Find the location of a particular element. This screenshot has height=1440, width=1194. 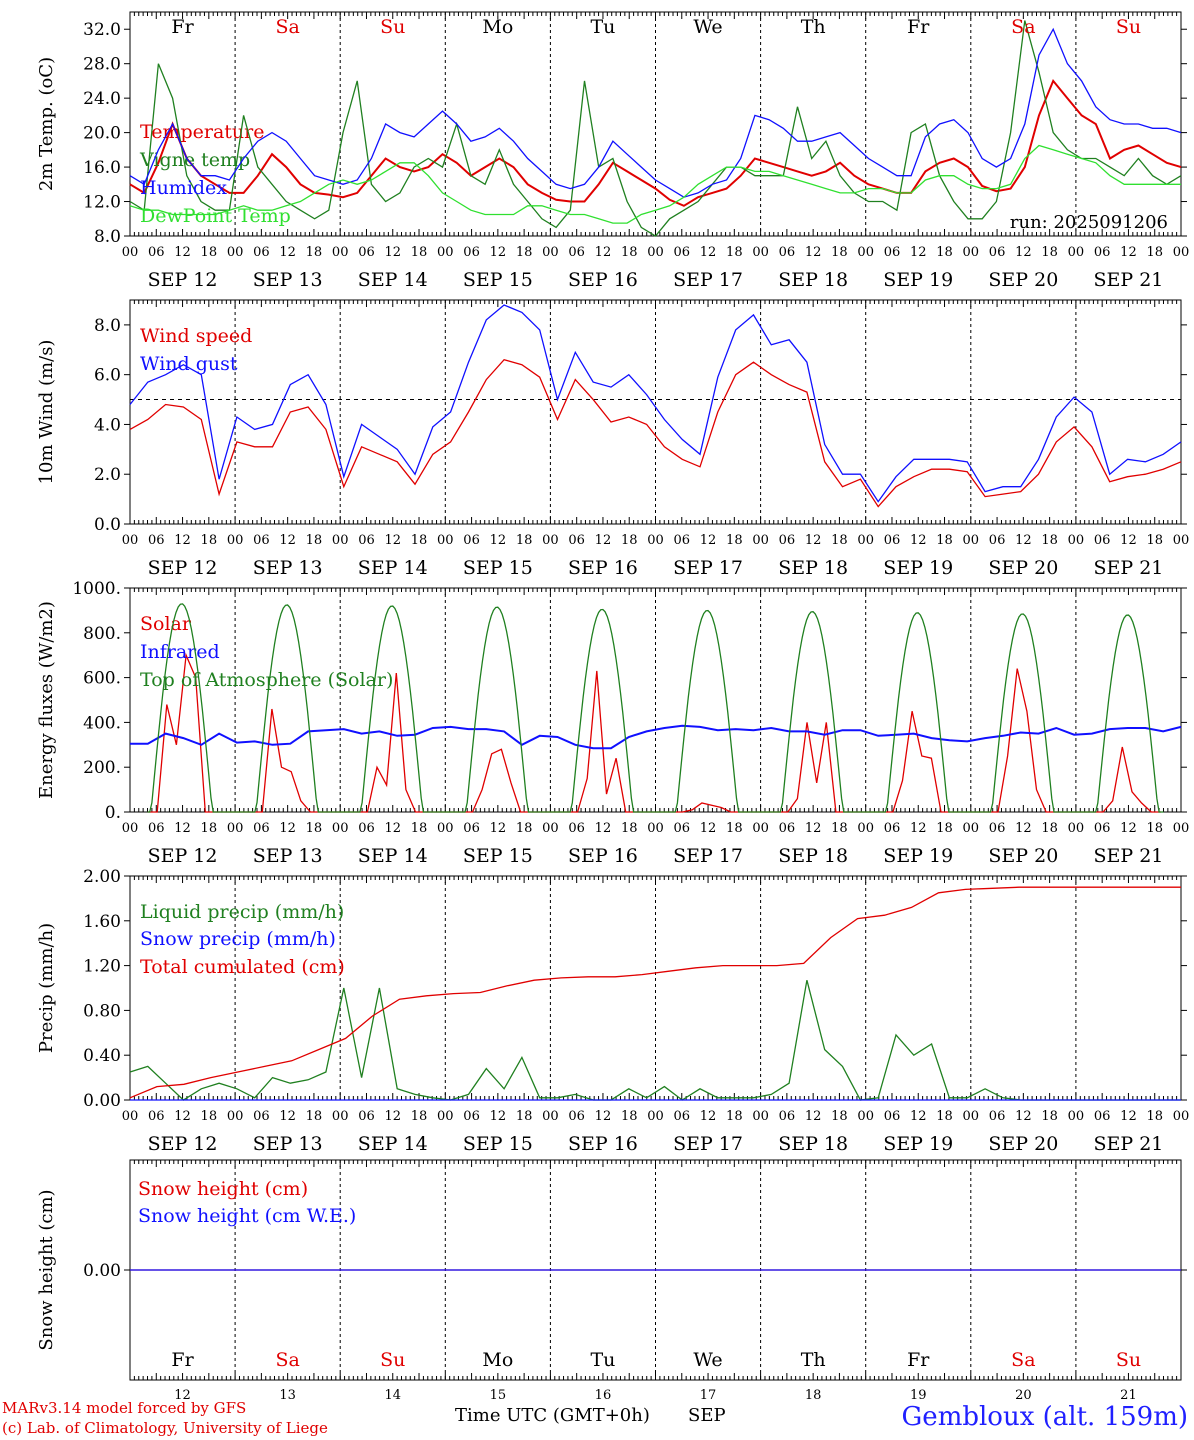

series-line-green is located at coordinates (655, 1040).